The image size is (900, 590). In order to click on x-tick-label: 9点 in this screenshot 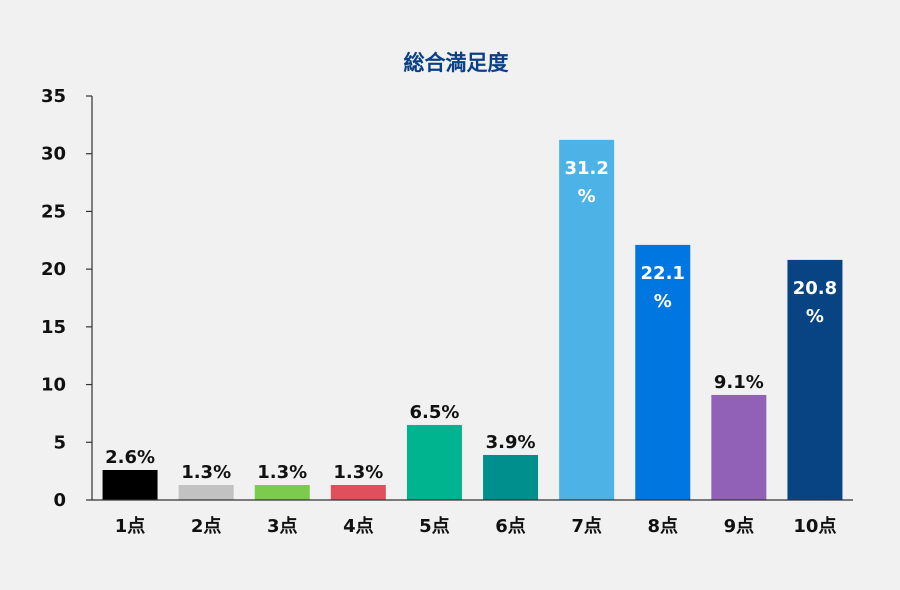, I will do `click(739, 526)`.